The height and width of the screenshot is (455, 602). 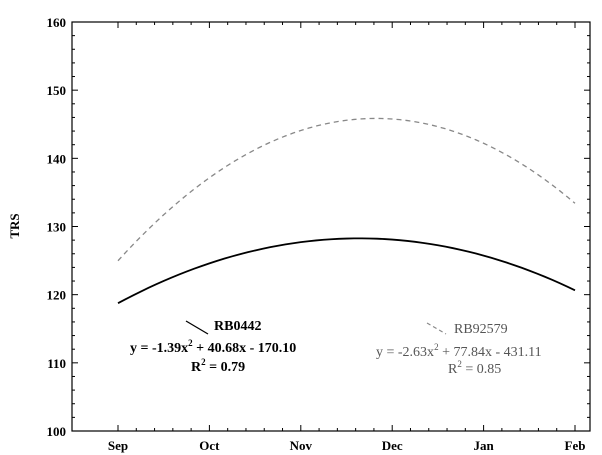 I want to click on y-tick-label: 140, so click(x=57, y=158).